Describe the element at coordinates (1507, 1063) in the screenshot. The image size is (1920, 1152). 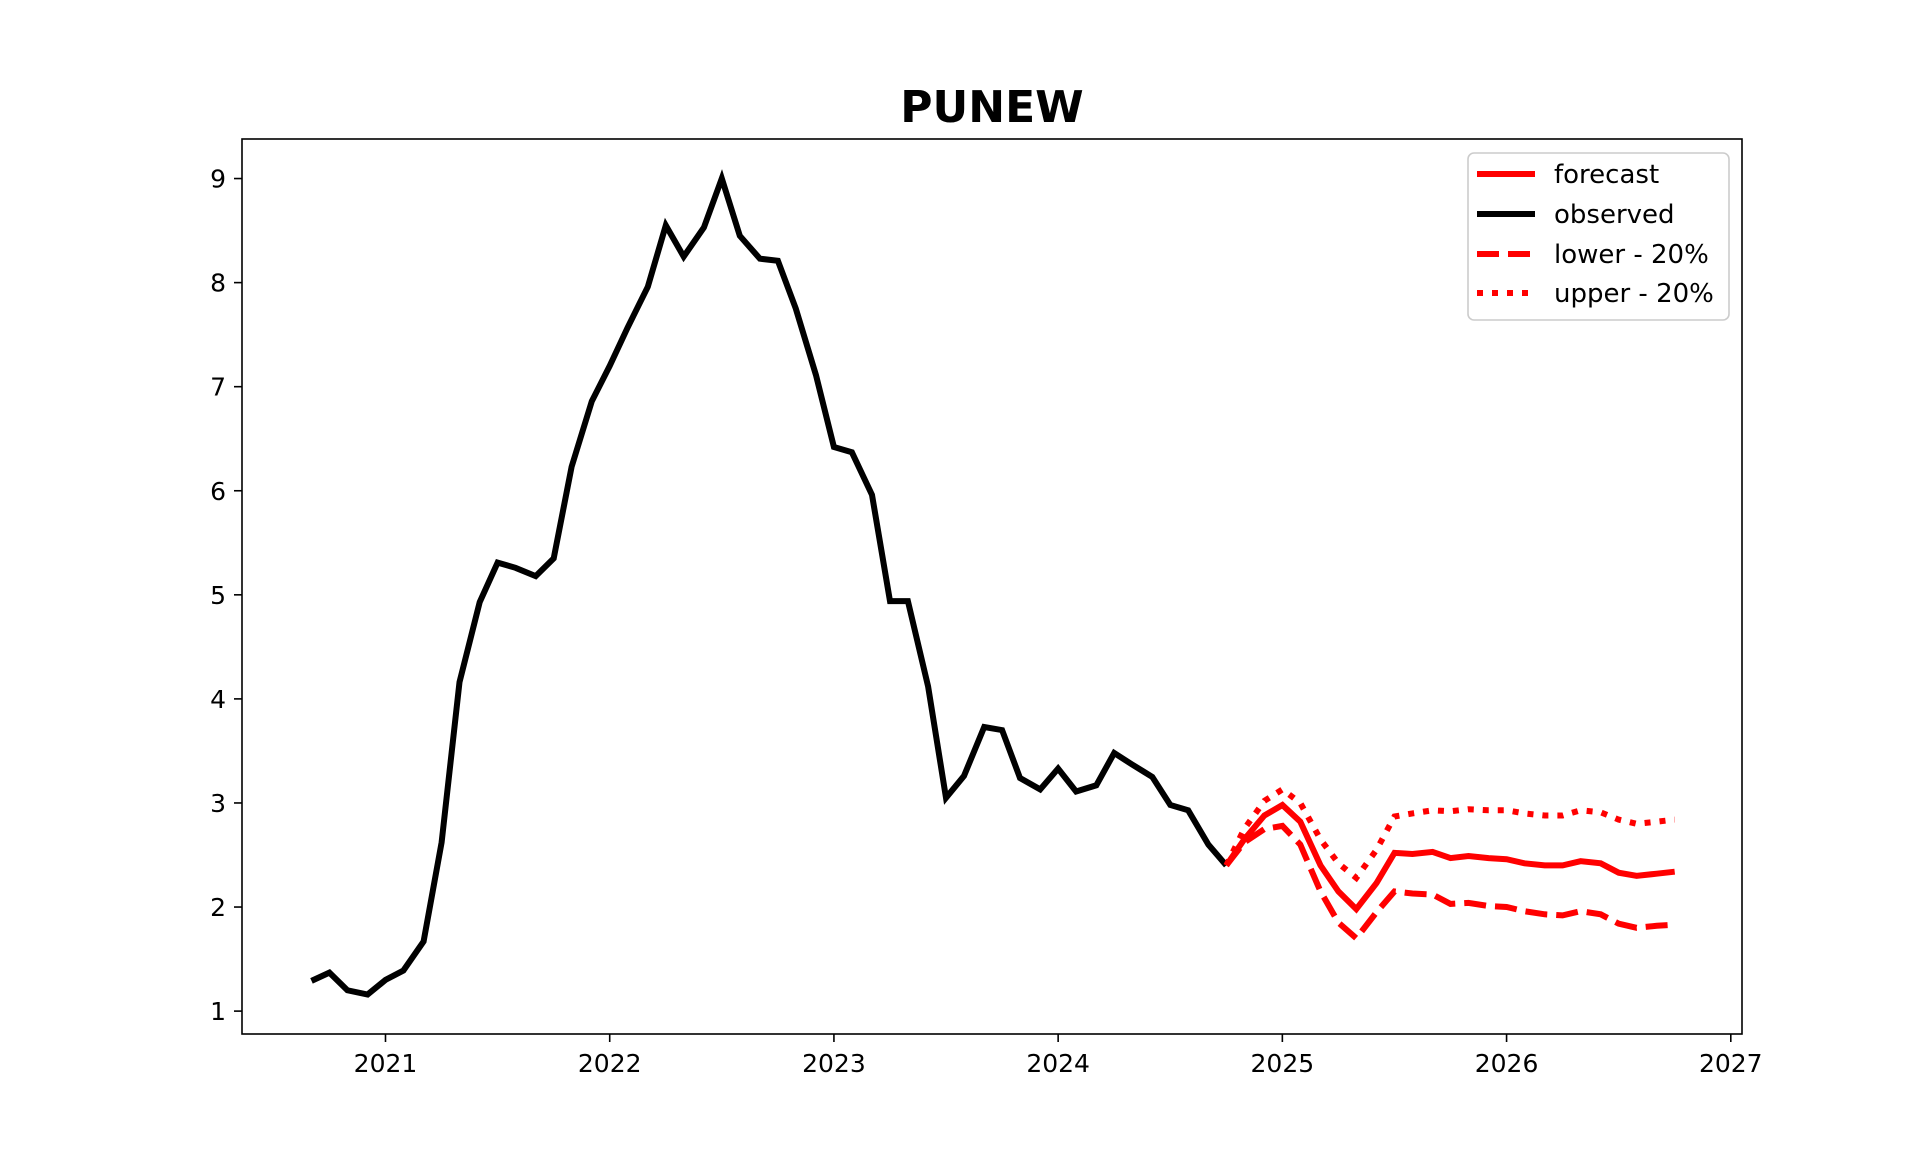
I see `x-tick-label: 2026` at that location.